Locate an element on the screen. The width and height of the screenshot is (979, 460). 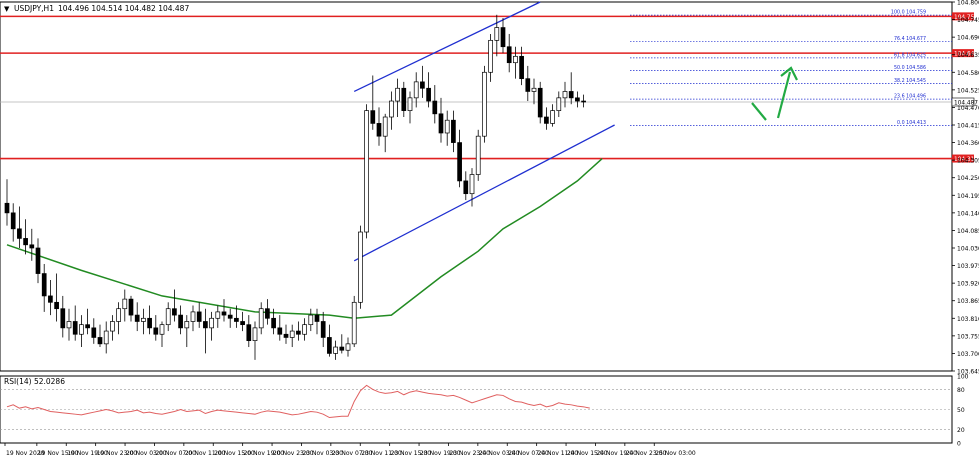
x-axis-tick-label: 24 Nov 07:00 is located at coordinates (528, 453).